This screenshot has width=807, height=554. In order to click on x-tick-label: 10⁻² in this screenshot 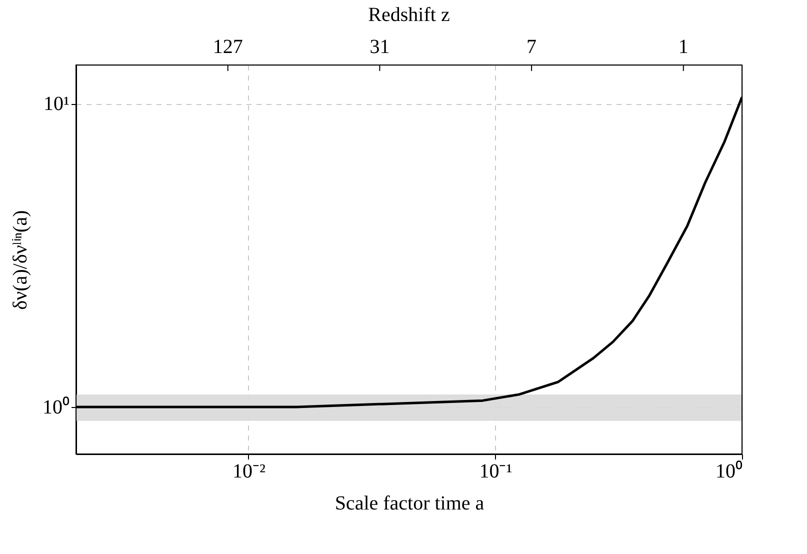, I will do `click(249, 471)`.